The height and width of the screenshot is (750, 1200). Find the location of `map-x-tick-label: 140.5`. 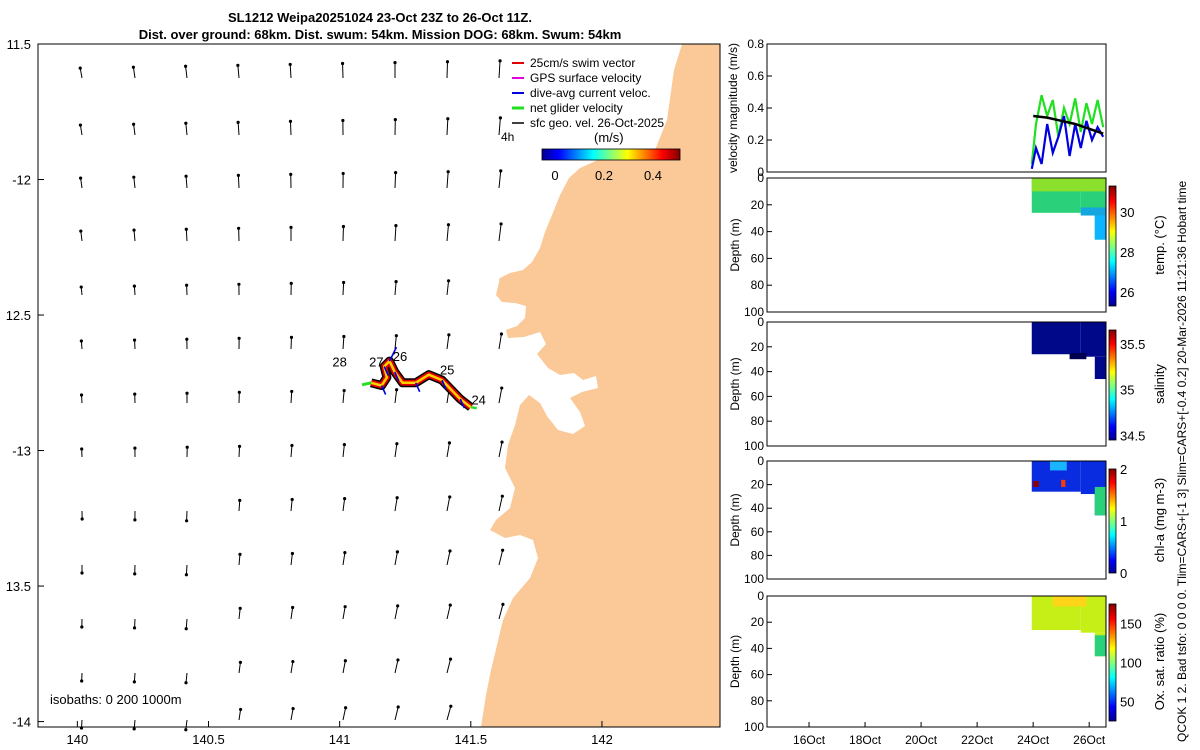

map-x-tick-label: 140.5 is located at coordinates (208, 739).